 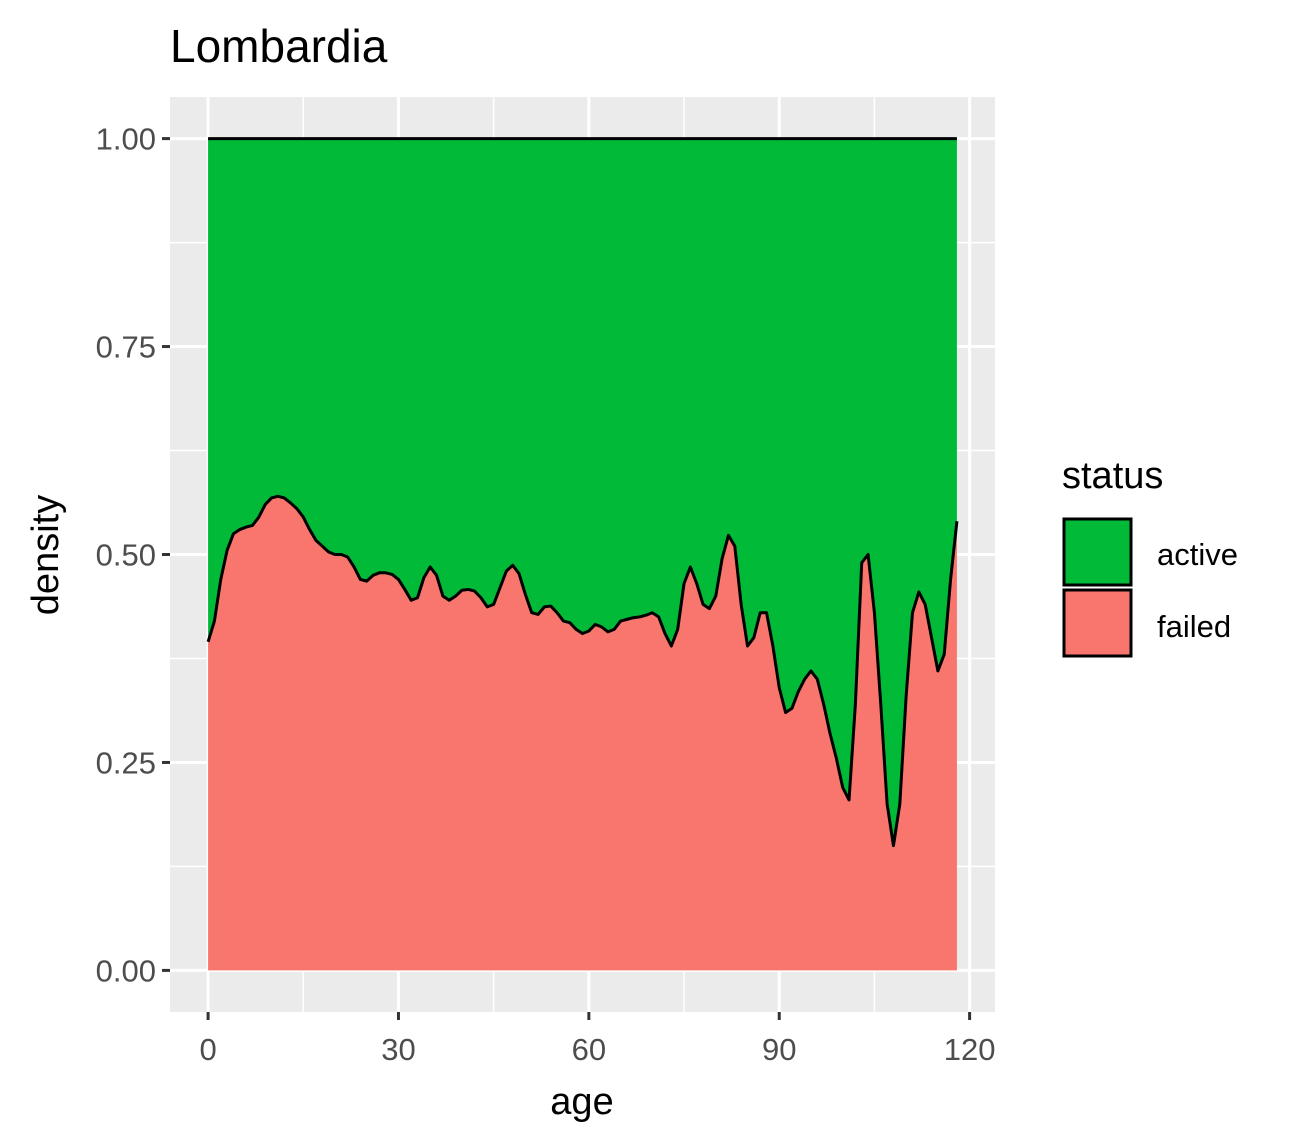 I want to click on legend-title: status, so click(x=1112, y=476).